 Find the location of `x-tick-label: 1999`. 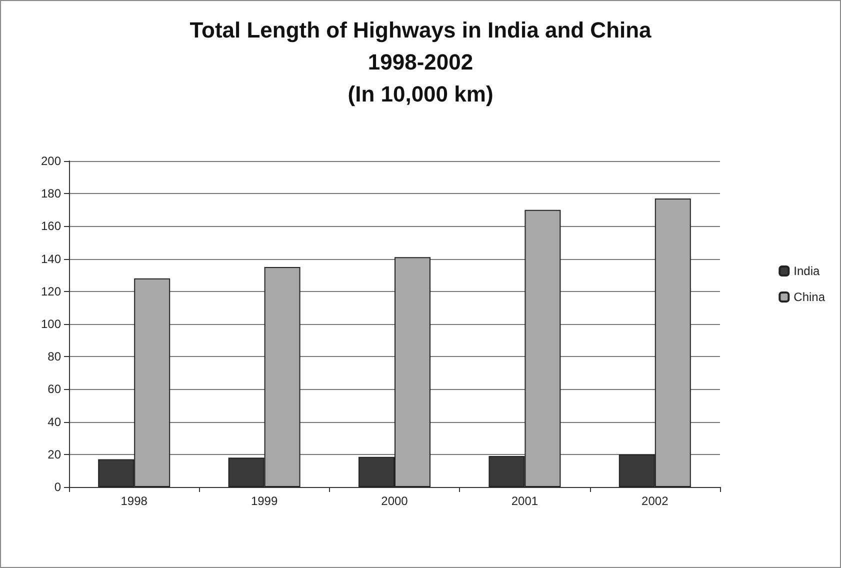

x-tick-label: 1999 is located at coordinates (264, 501).